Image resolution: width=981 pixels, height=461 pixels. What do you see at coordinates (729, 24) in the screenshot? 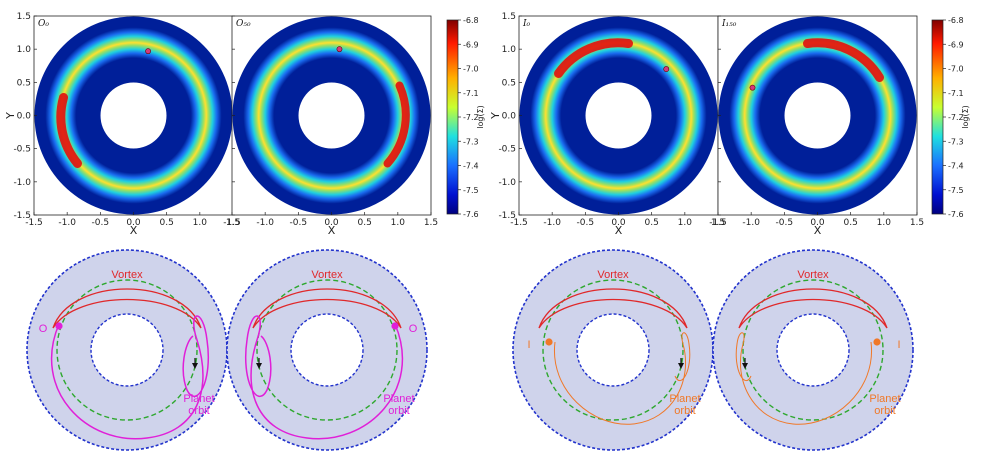
I see `panel-label: I₁₅₀` at bounding box center [729, 24].